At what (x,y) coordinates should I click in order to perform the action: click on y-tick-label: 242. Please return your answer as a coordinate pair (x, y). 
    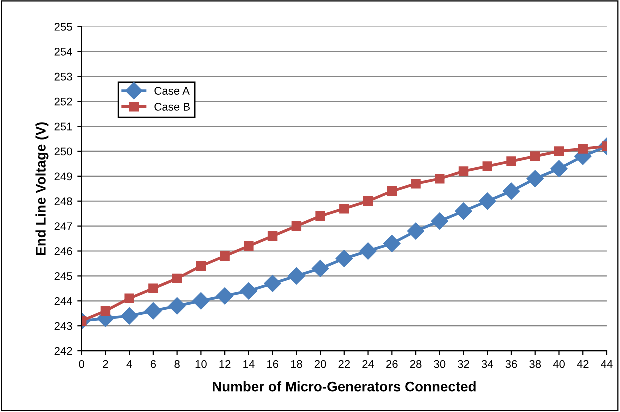
    Looking at the image, I should click on (63, 351).